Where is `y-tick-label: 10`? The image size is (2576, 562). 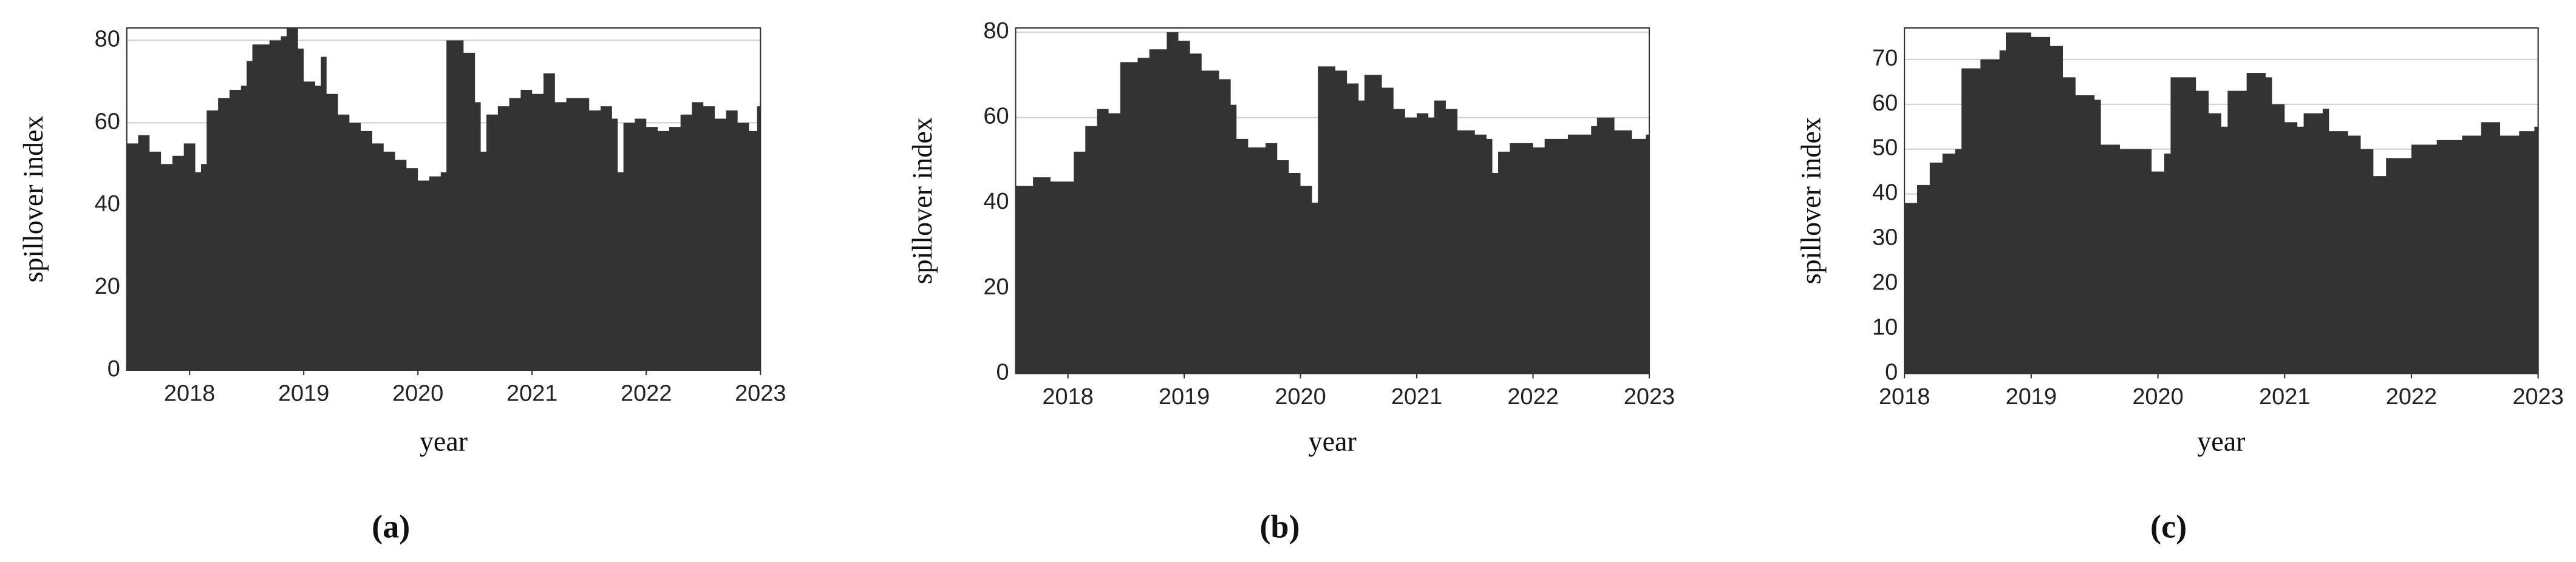
y-tick-label: 10 is located at coordinates (1885, 327).